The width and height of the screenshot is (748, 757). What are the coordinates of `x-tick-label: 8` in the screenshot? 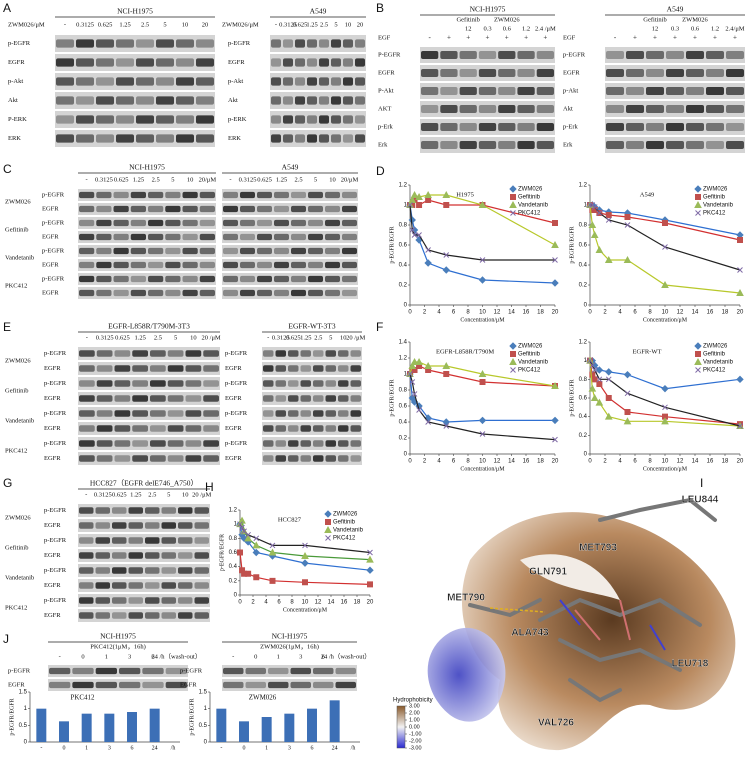 It's located at (292, 603).